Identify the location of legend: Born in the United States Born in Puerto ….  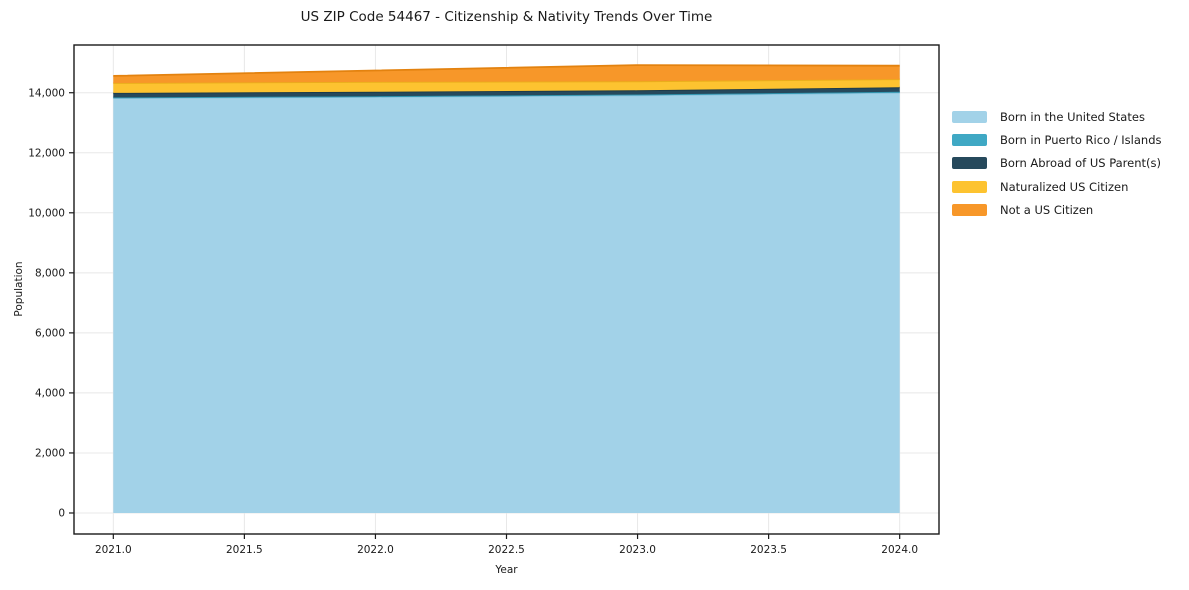
(1057, 163).